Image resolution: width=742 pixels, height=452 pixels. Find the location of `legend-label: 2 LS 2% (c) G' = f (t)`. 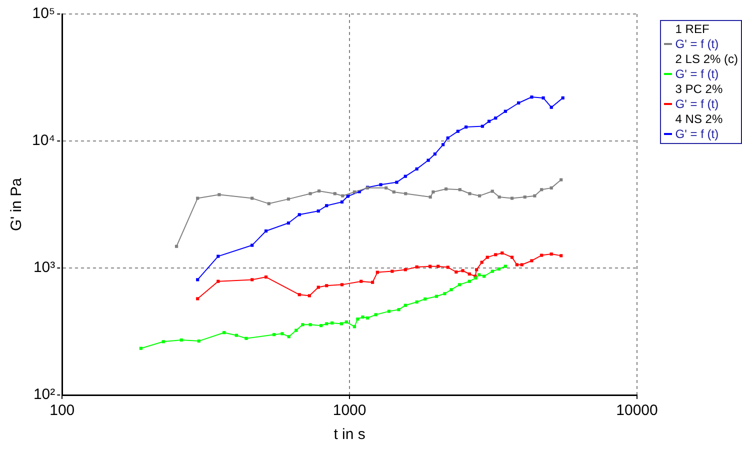

legend-label: 2 LS 2% (c) G' = f (t) is located at coordinates (706, 67).